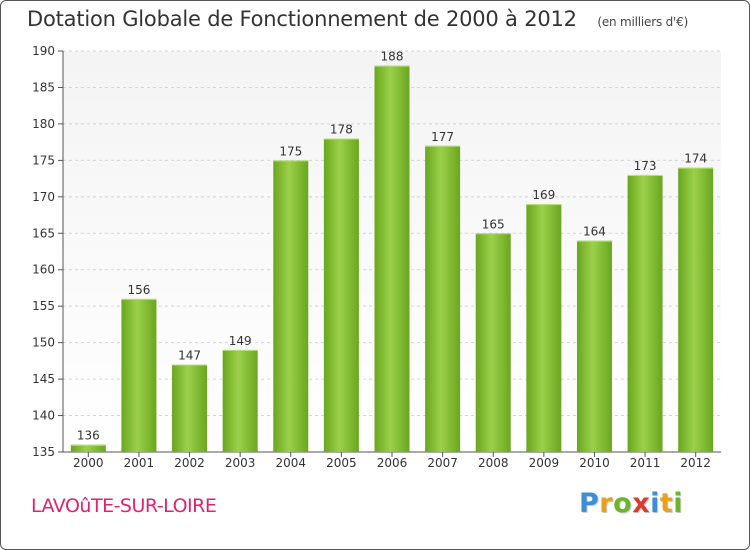  What do you see at coordinates (43, 51) in the screenshot?
I see `y-tick-label-190: 190` at bounding box center [43, 51].